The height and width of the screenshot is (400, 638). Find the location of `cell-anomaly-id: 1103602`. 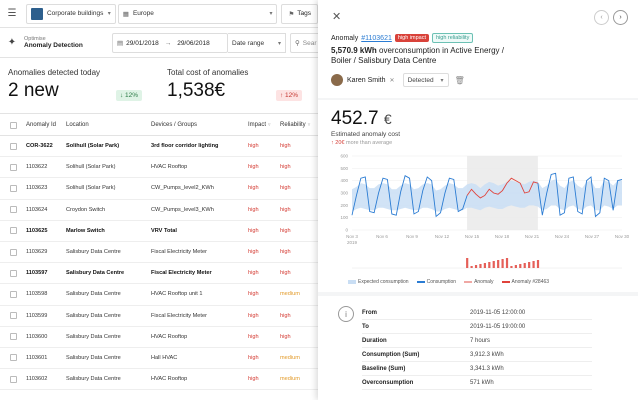

cell-anomaly-id: 1103602 is located at coordinates (37, 379).